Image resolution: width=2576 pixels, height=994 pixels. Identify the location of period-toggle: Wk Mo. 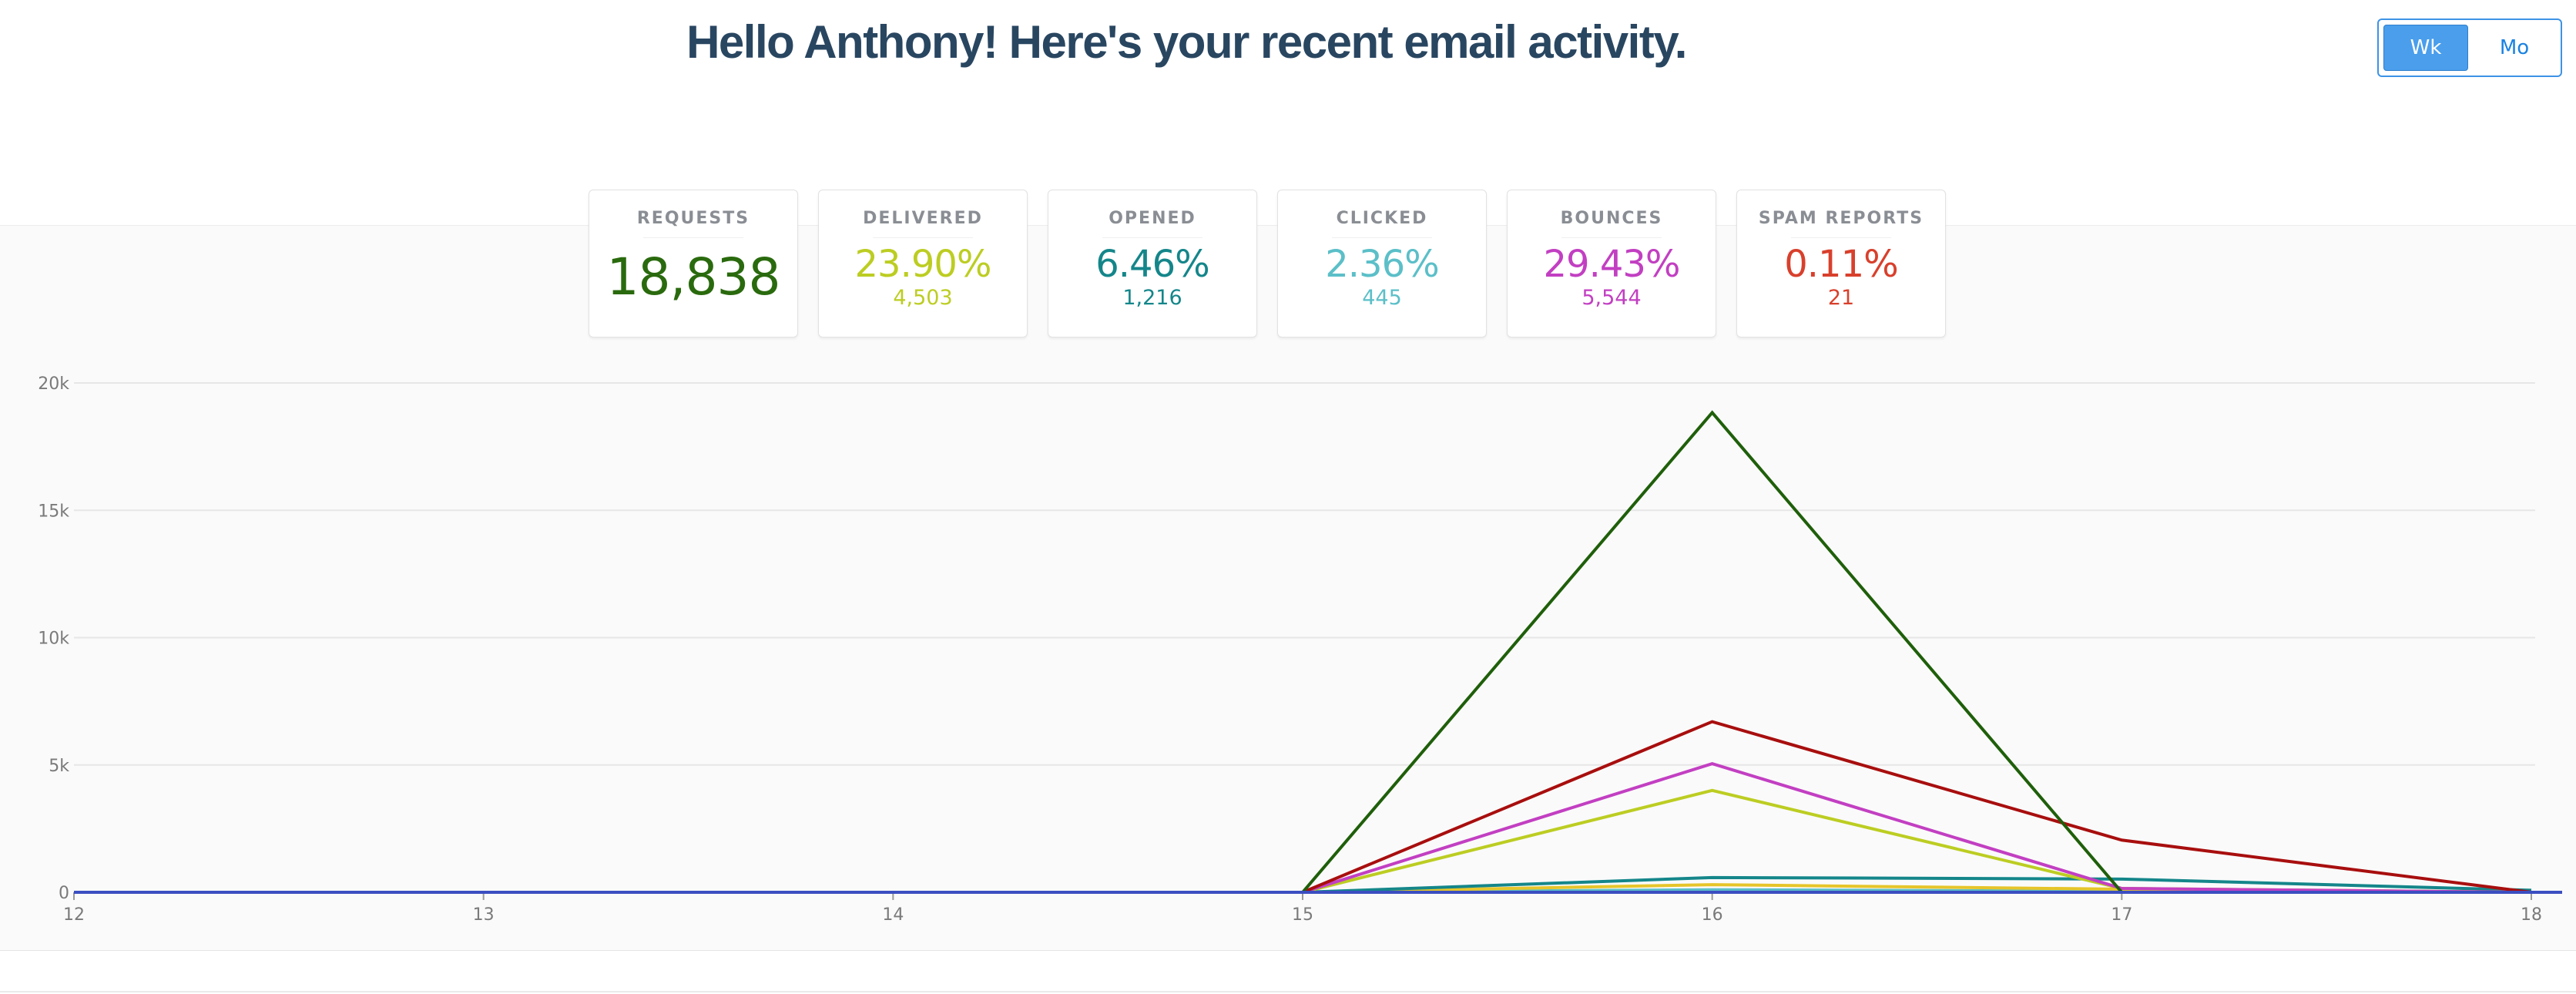
(2469, 47).